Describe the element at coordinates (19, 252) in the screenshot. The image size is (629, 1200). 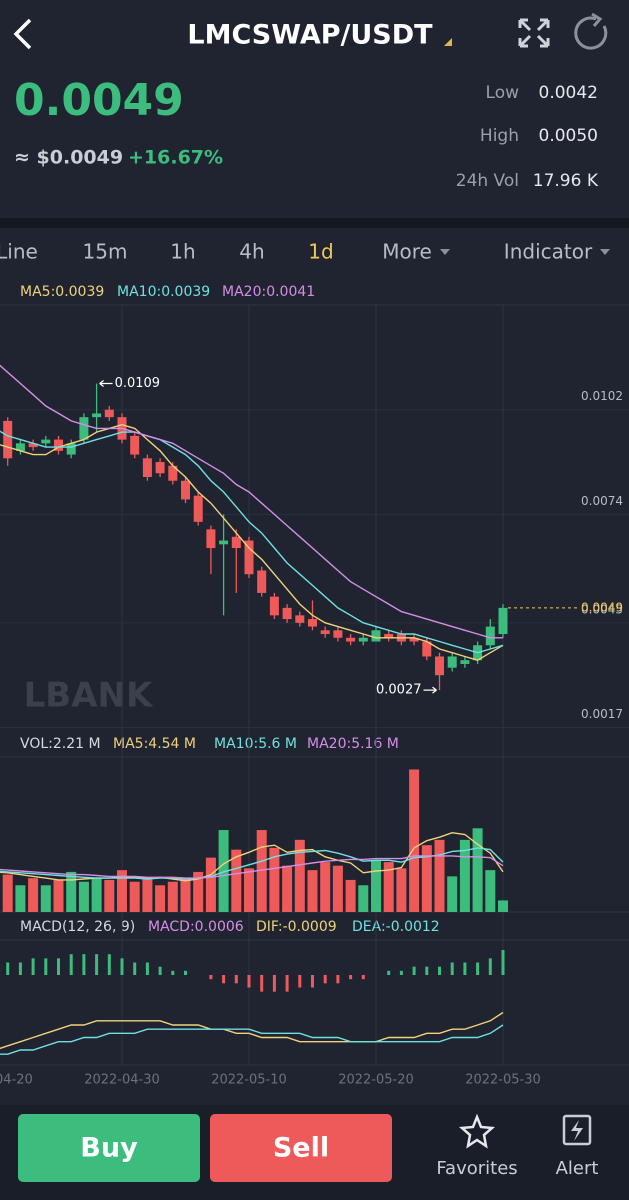
I see `tab: Line` at that location.